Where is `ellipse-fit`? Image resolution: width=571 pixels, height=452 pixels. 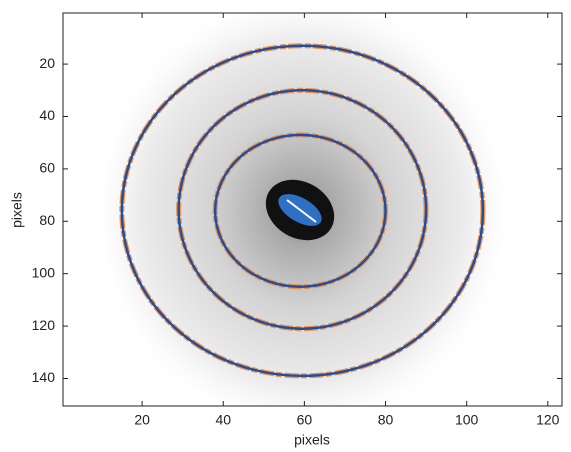
ellipse-fit is located at coordinates (300, 211).